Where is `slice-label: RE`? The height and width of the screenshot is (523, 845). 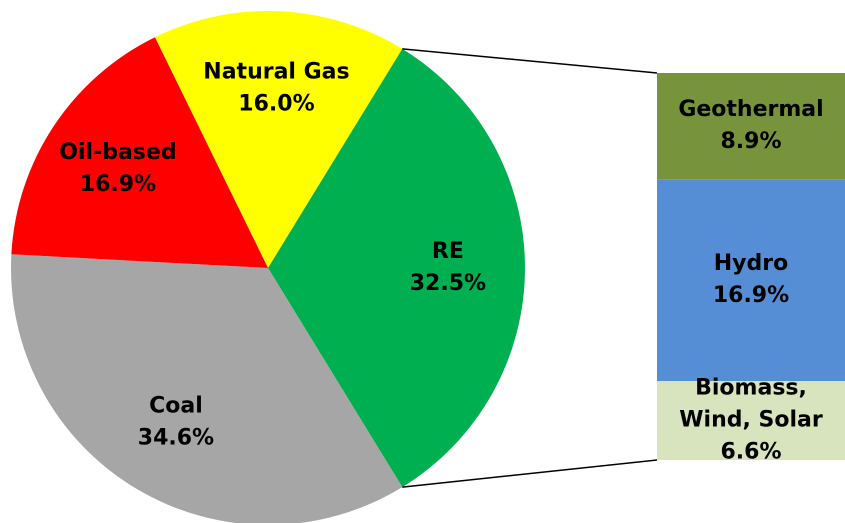 slice-label: RE is located at coordinates (448, 251).